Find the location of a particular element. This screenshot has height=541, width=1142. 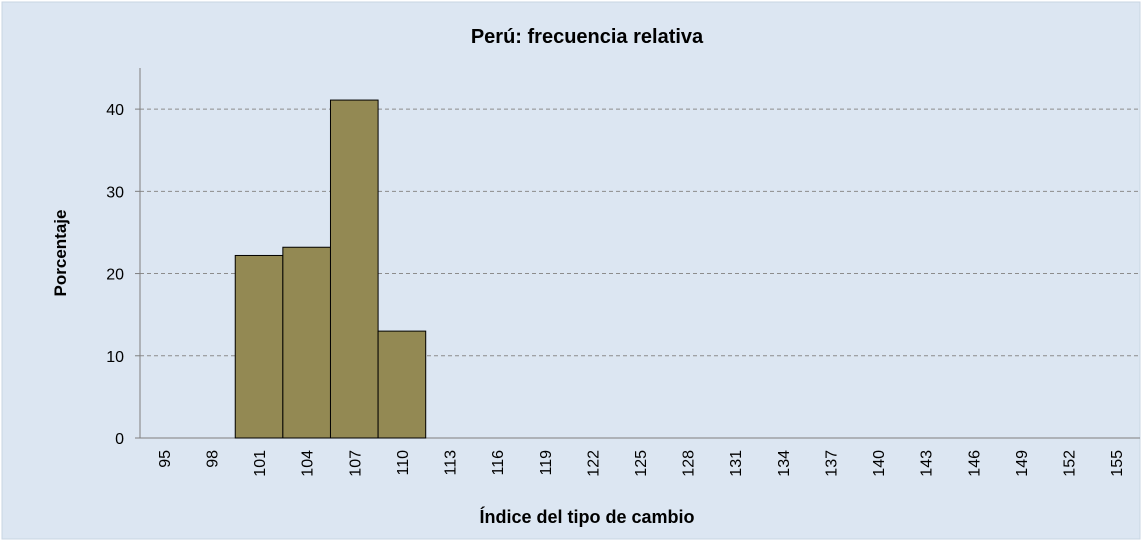

y-axis-label: Porcentaje is located at coordinates (60, 253).